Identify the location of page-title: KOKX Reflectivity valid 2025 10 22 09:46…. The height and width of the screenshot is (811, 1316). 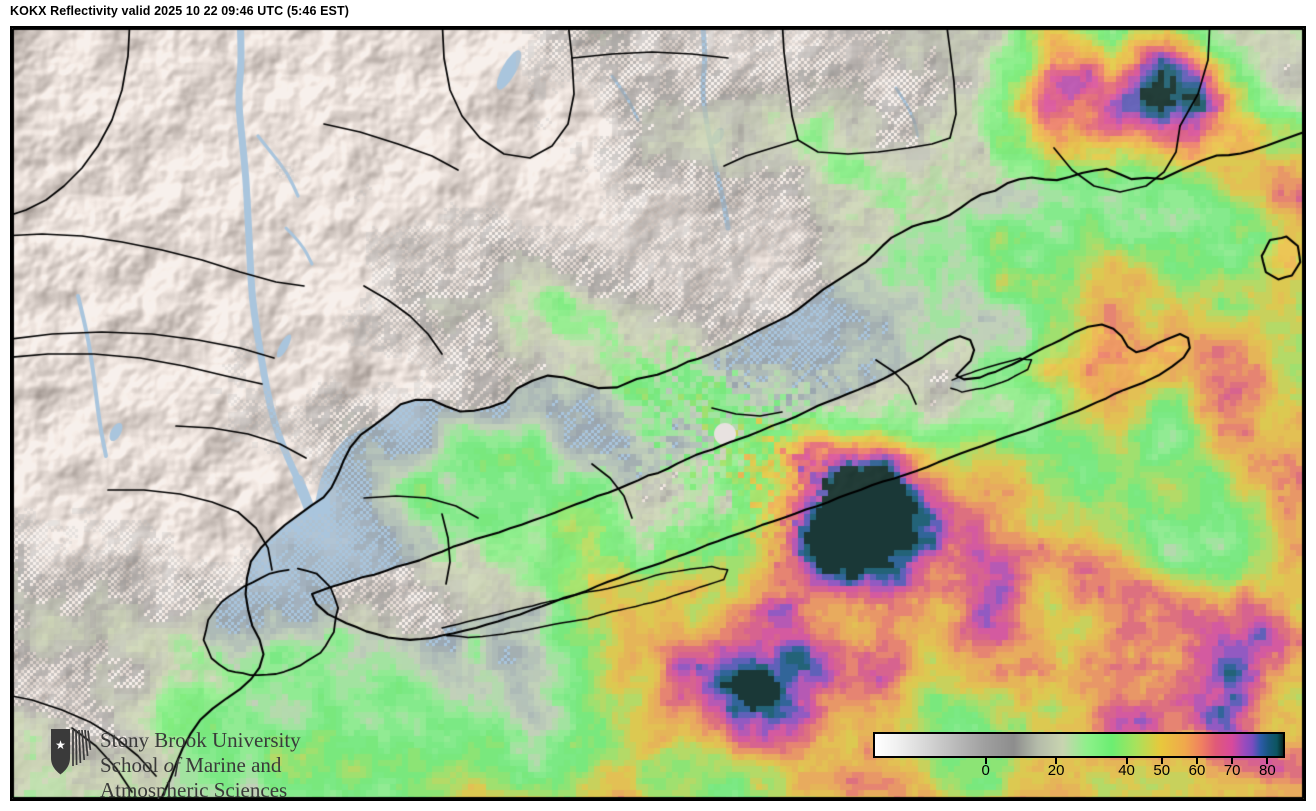
(179, 11).